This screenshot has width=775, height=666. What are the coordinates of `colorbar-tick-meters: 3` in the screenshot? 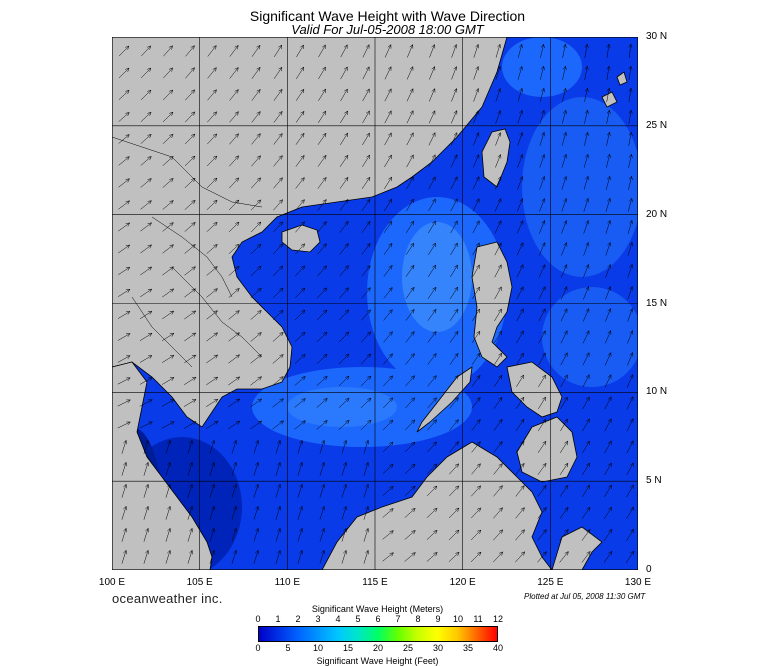 It's located at (318, 619).